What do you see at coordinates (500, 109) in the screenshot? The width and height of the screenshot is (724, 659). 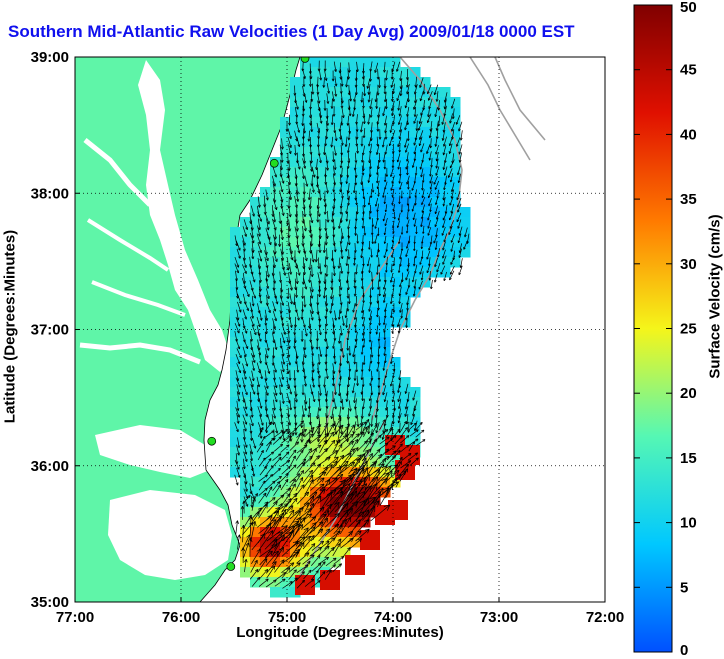 I see `bathymetry-line` at bounding box center [500, 109].